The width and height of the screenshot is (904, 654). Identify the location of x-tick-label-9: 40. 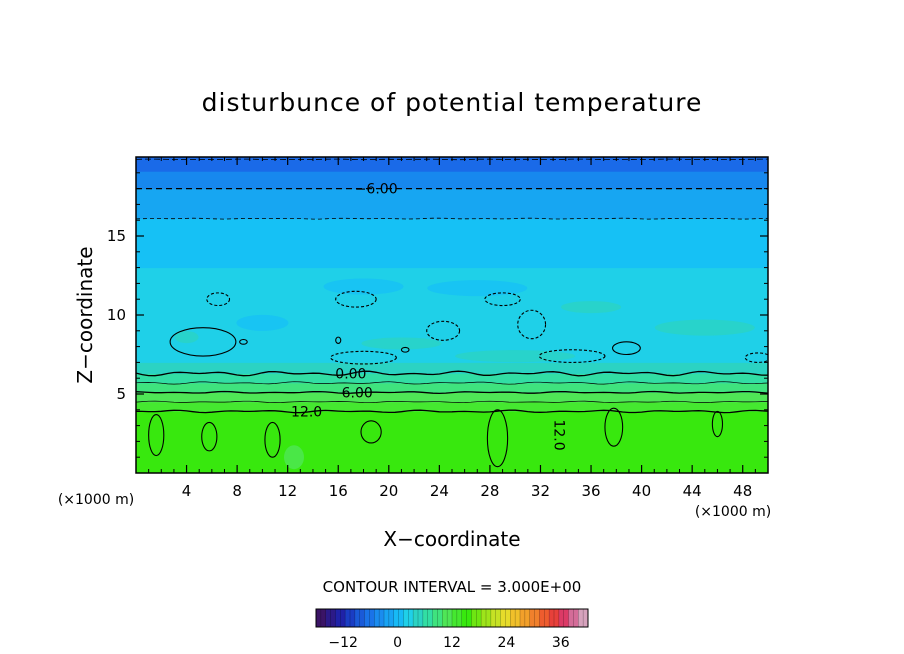
(641, 491).